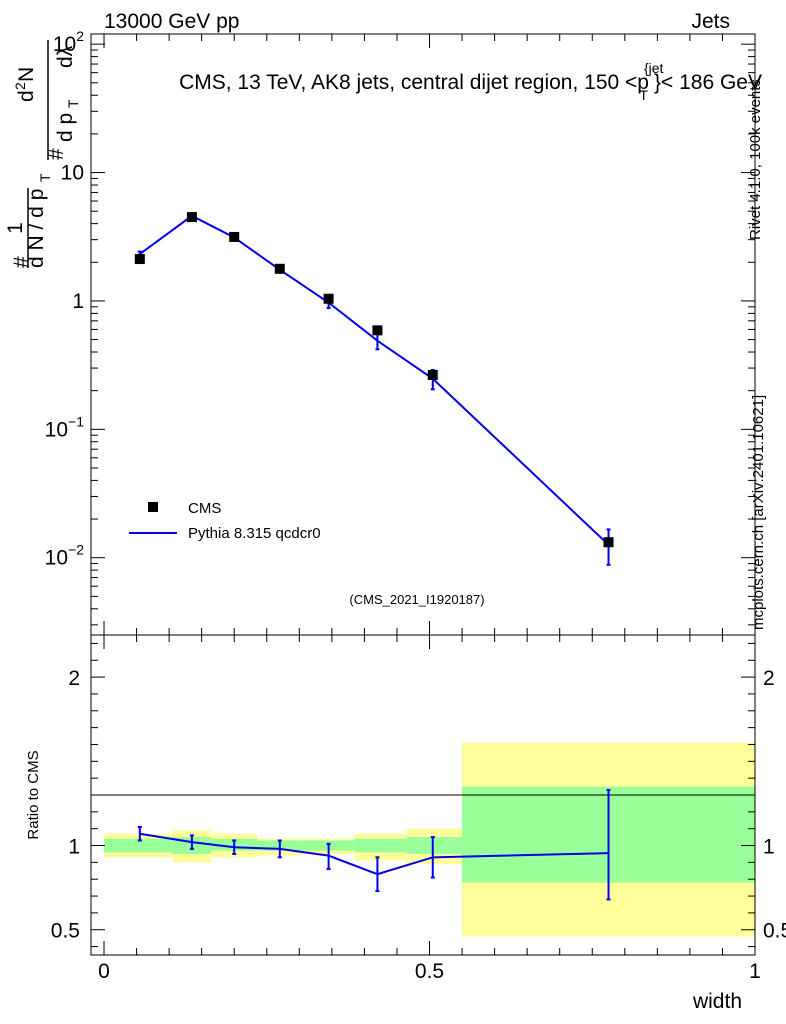  What do you see at coordinates (42, 154) in the screenshot?
I see `main-y-axis-label: # 1 d N / d p T # d 2 N d p T dλ` at bounding box center [42, 154].